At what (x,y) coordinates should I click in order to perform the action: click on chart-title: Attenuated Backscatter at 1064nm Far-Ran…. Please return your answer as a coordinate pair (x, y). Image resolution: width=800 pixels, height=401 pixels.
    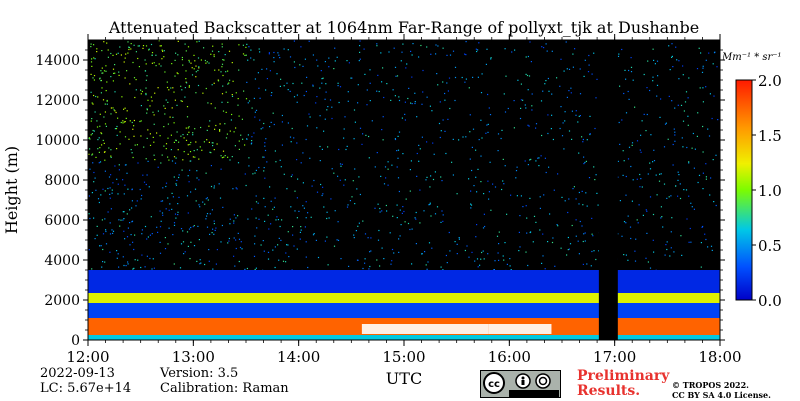
    Looking at the image, I should click on (403, 27).